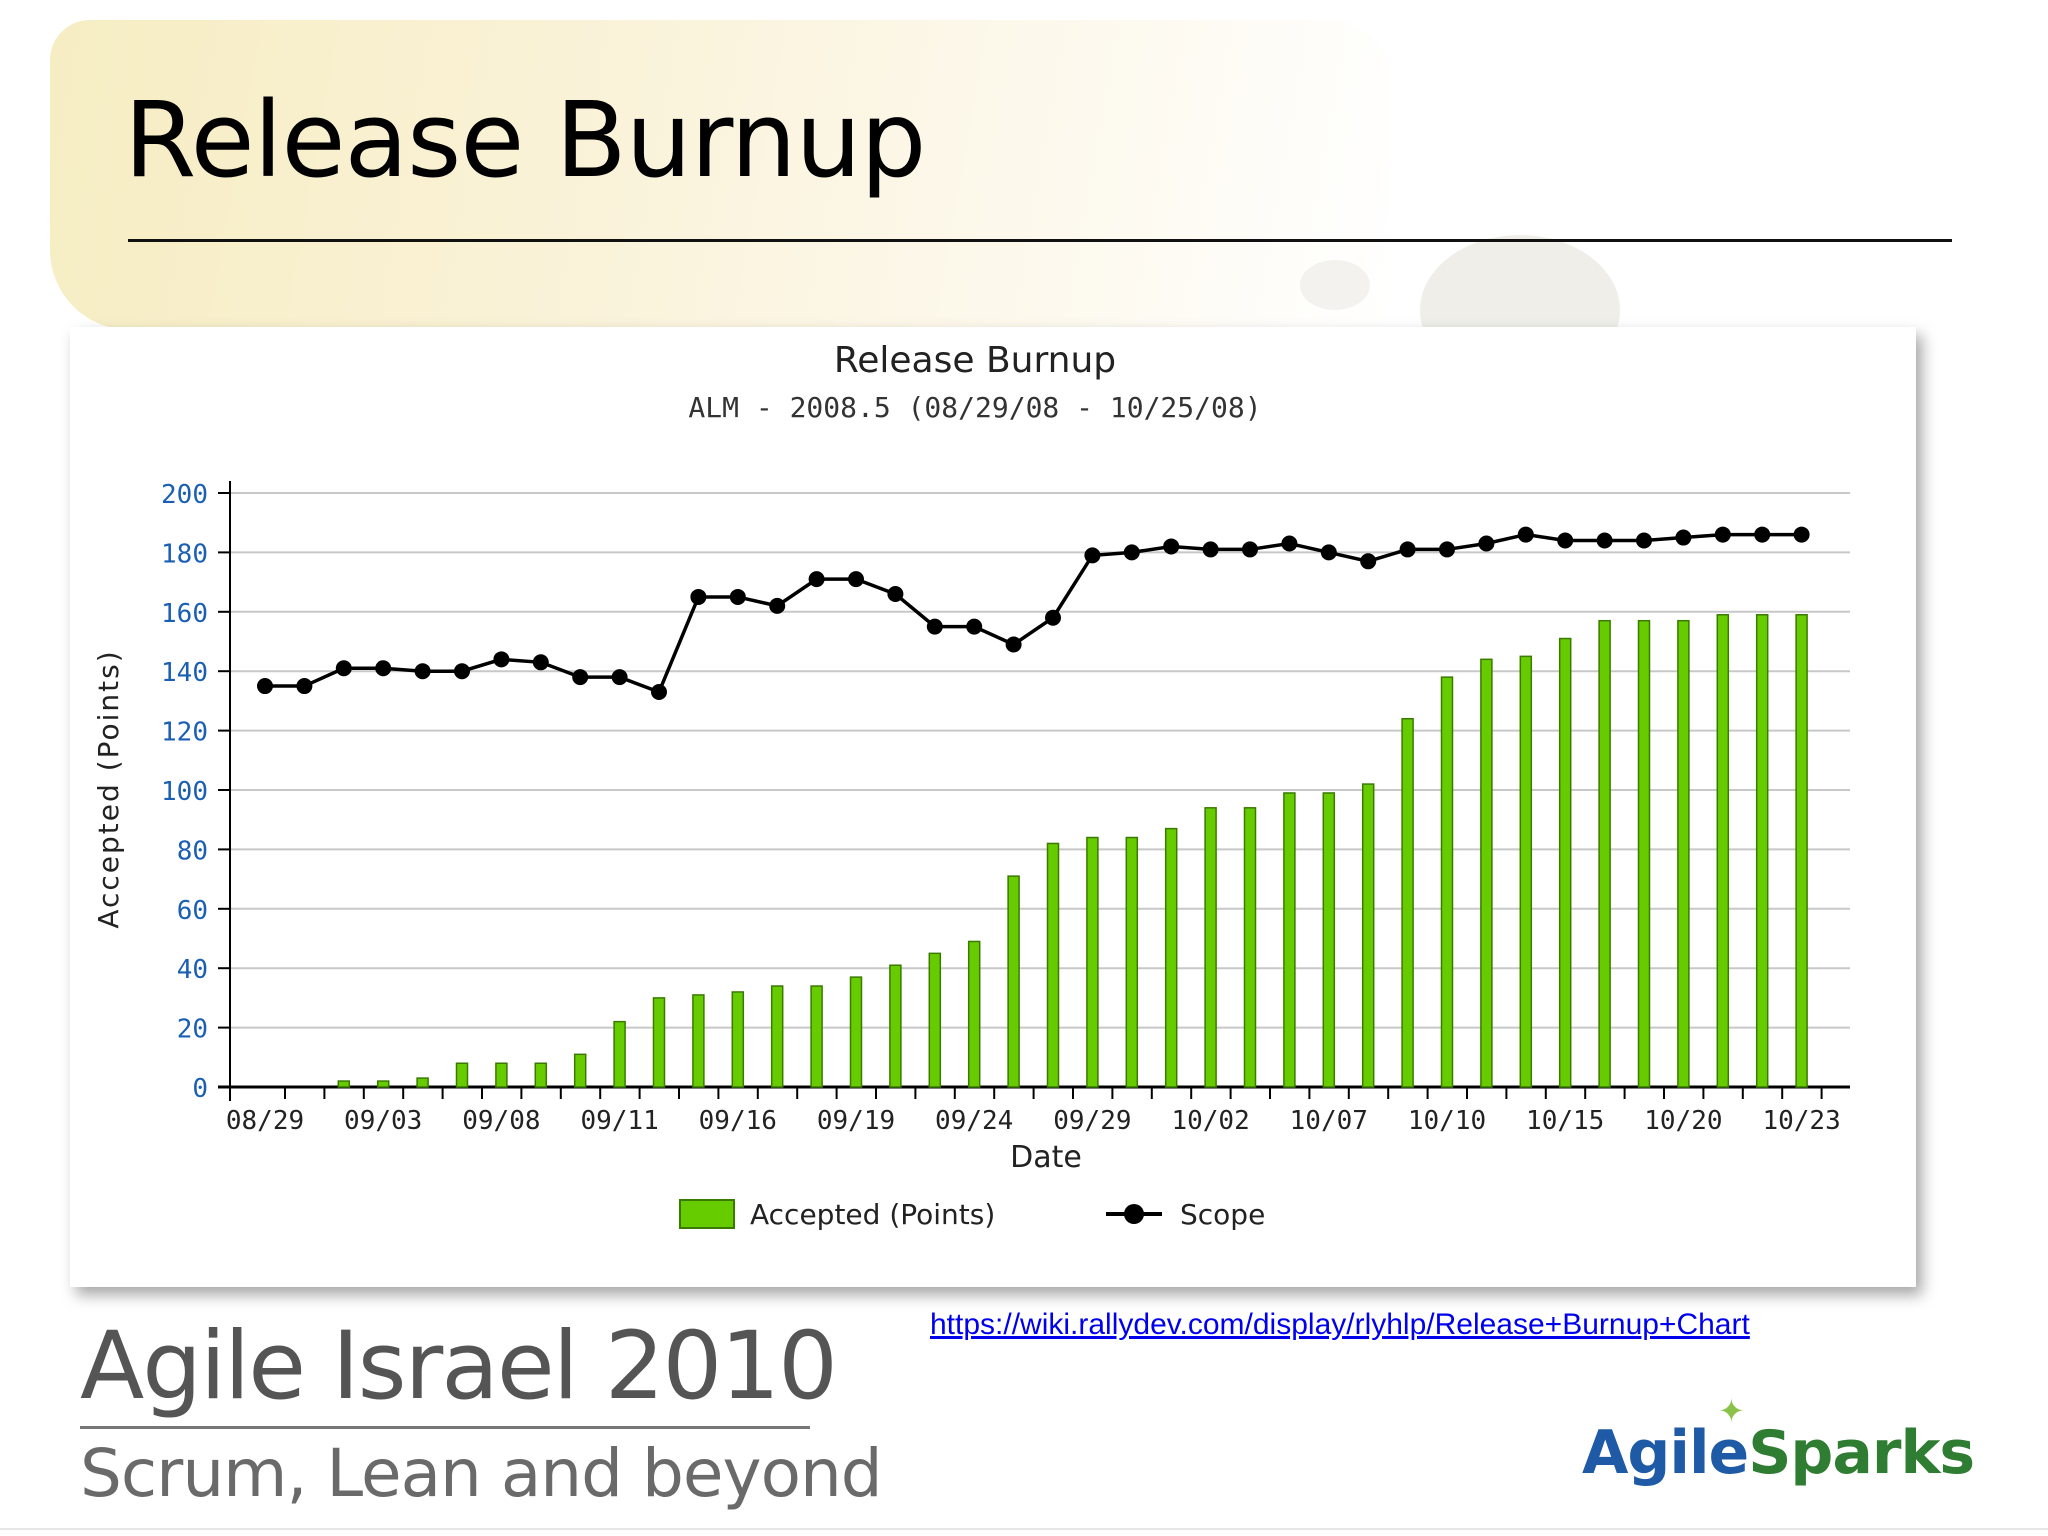  What do you see at coordinates (383, 1121) in the screenshot?
I see `x-tick-label: 09/03` at bounding box center [383, 1121].